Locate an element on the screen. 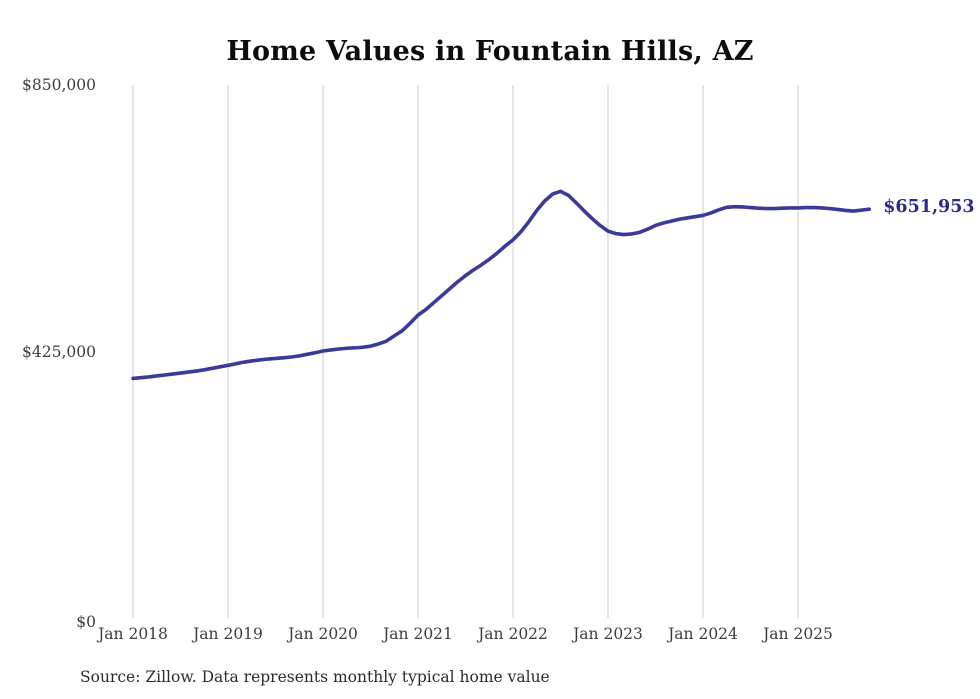  x-tick-label: Jan 2019 is located at coordinates (228, 634).